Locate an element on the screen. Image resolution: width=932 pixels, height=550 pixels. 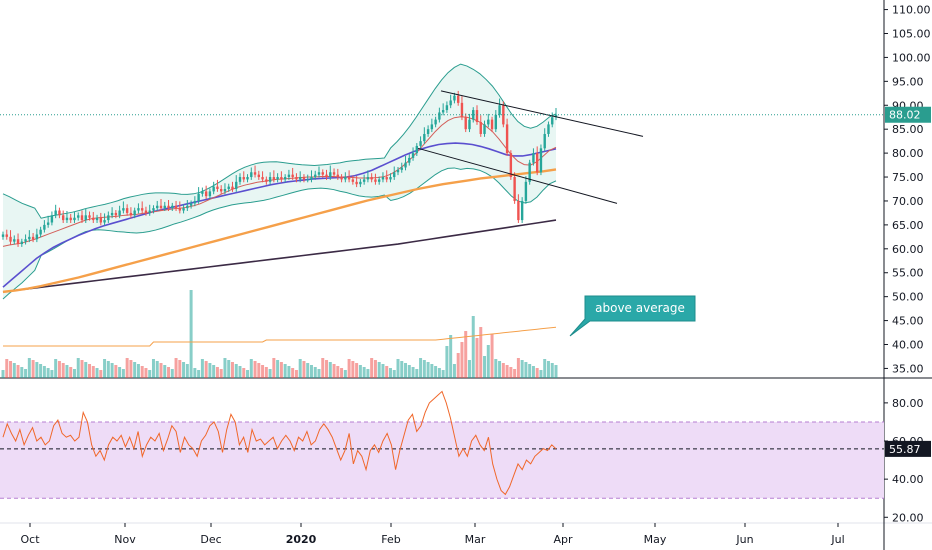
price-tick-label: 35.00 is located at coordinates (908, 368).